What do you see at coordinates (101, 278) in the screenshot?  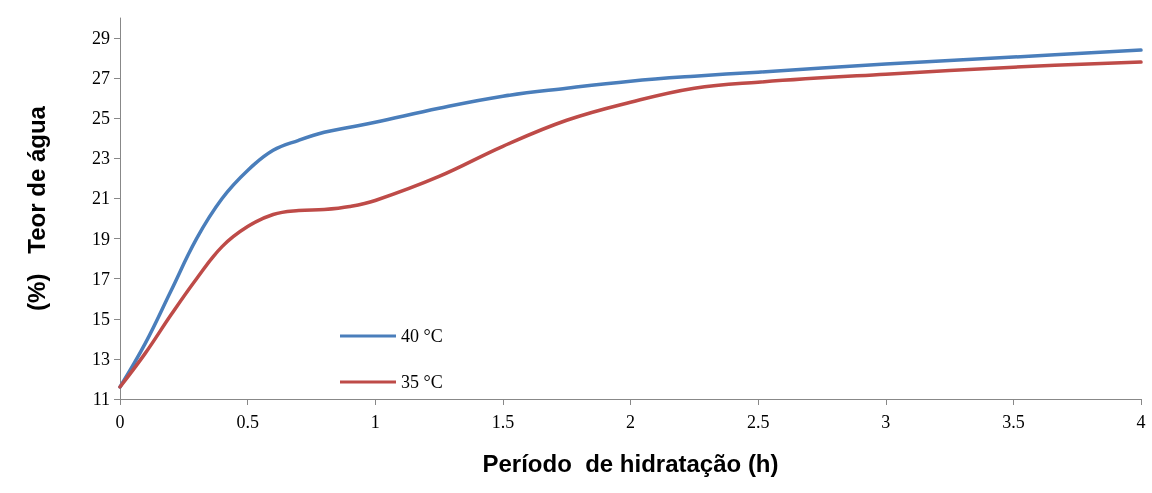 I see `y-tick-label: 17` at bounding box center [101, 278].